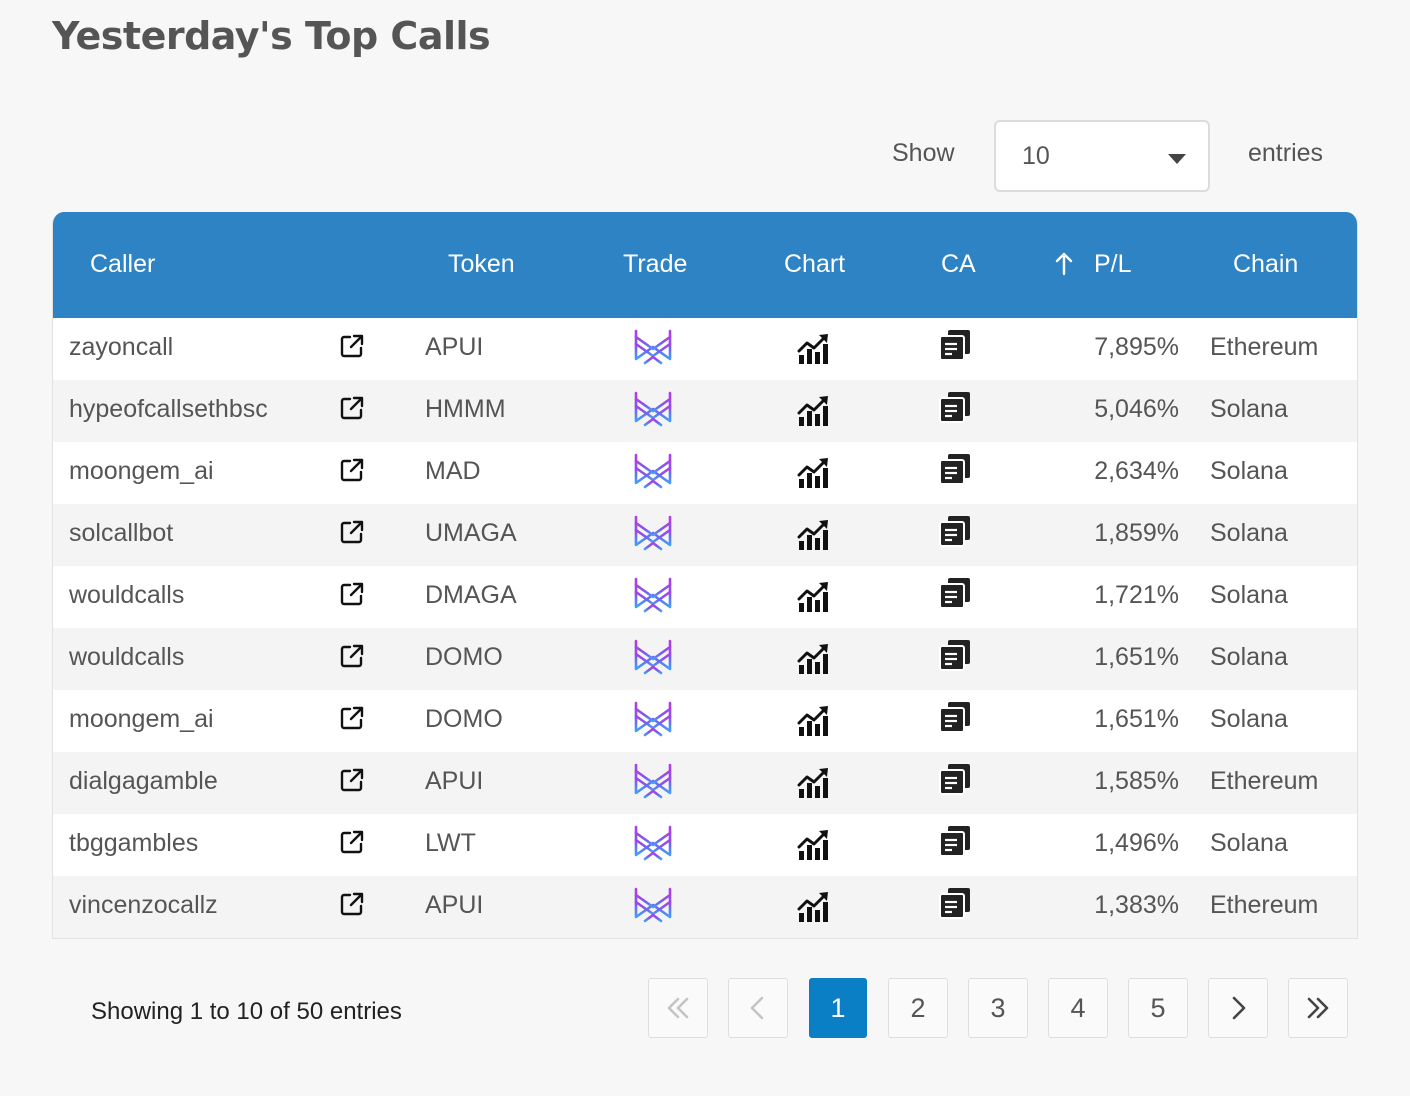 Image resolution: width=1410 pixels, height=1096 pixels. I want to click on header-token: Token, so click(481, 264).